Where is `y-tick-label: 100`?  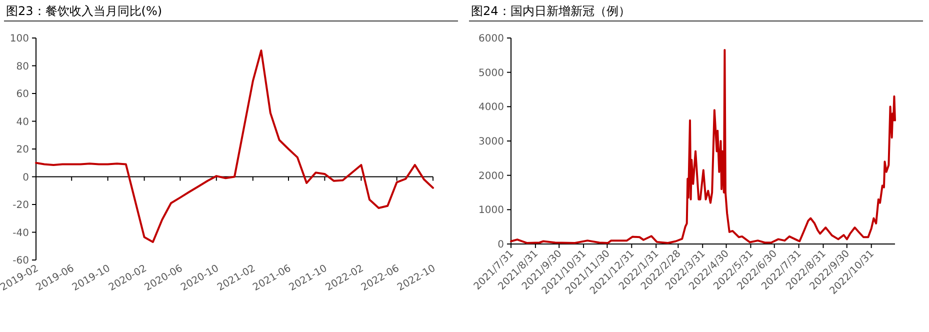
y-tick-label: 100 is located at coordinates (19, 39).